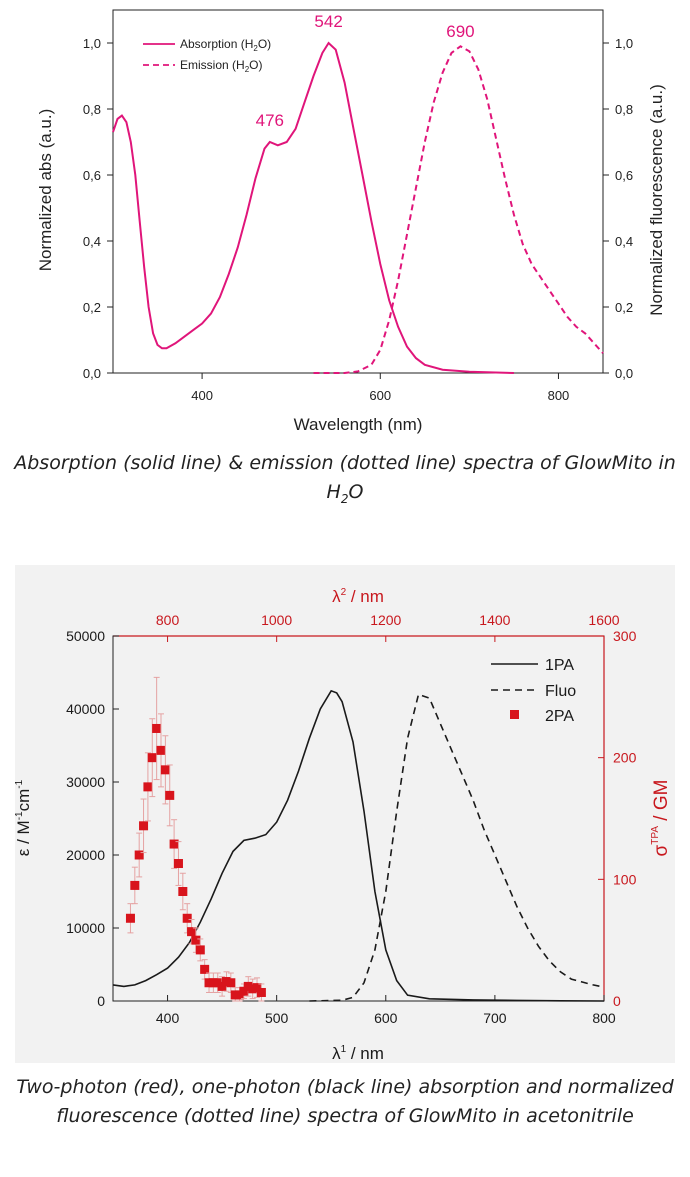  I want to click on legend: 1PA Fluo 2PA, so click(533, 691).